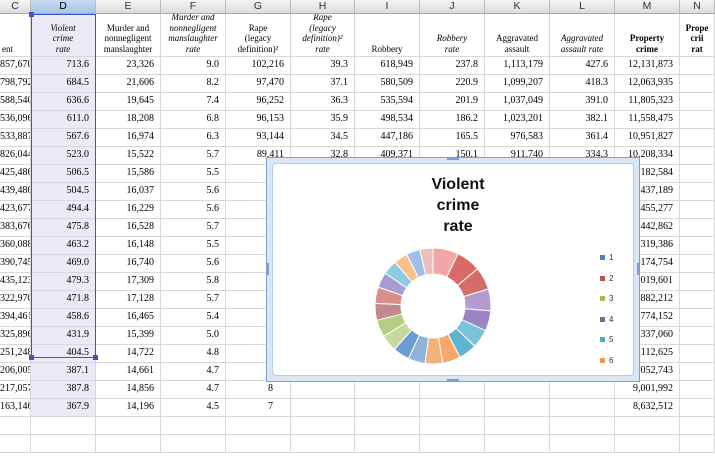 This screenshot has width=715, height=466. I want to click on cell-m-16: 9,337,060, so click(647, 336).